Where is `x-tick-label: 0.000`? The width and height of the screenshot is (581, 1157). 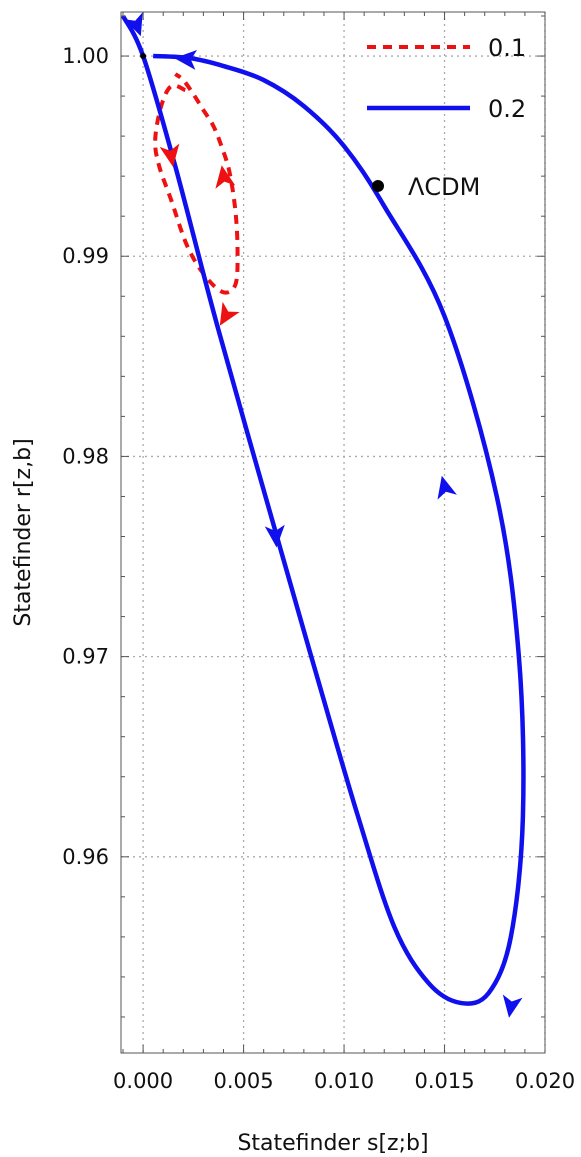
x-tick-label: 0.000 is located at coordinates (143, 1081).